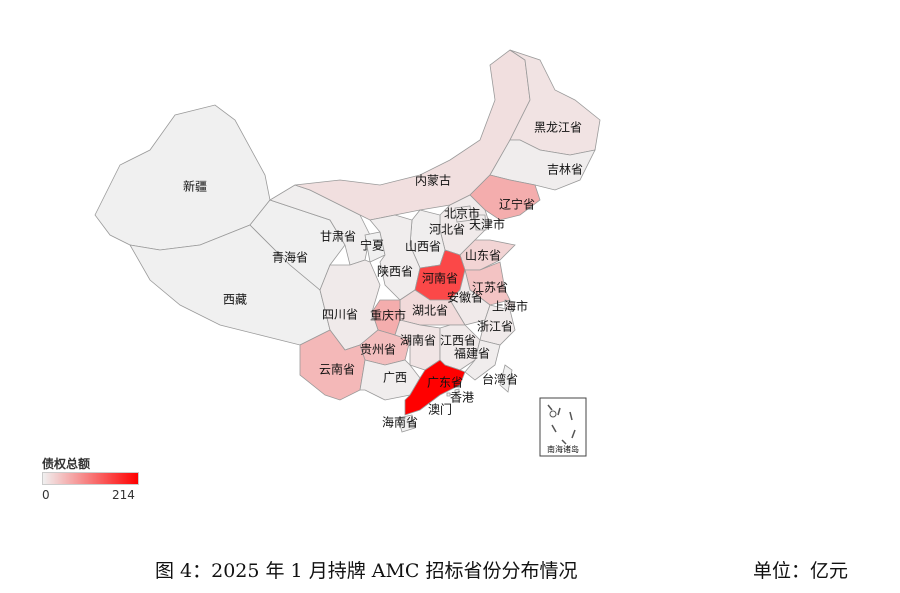 The image size is (900, 593). What do you see at coordinates (563, 427) in the screenshot?
I see `south-china-sea-inset: 南海诸岛` at bounding box center [563, 427].